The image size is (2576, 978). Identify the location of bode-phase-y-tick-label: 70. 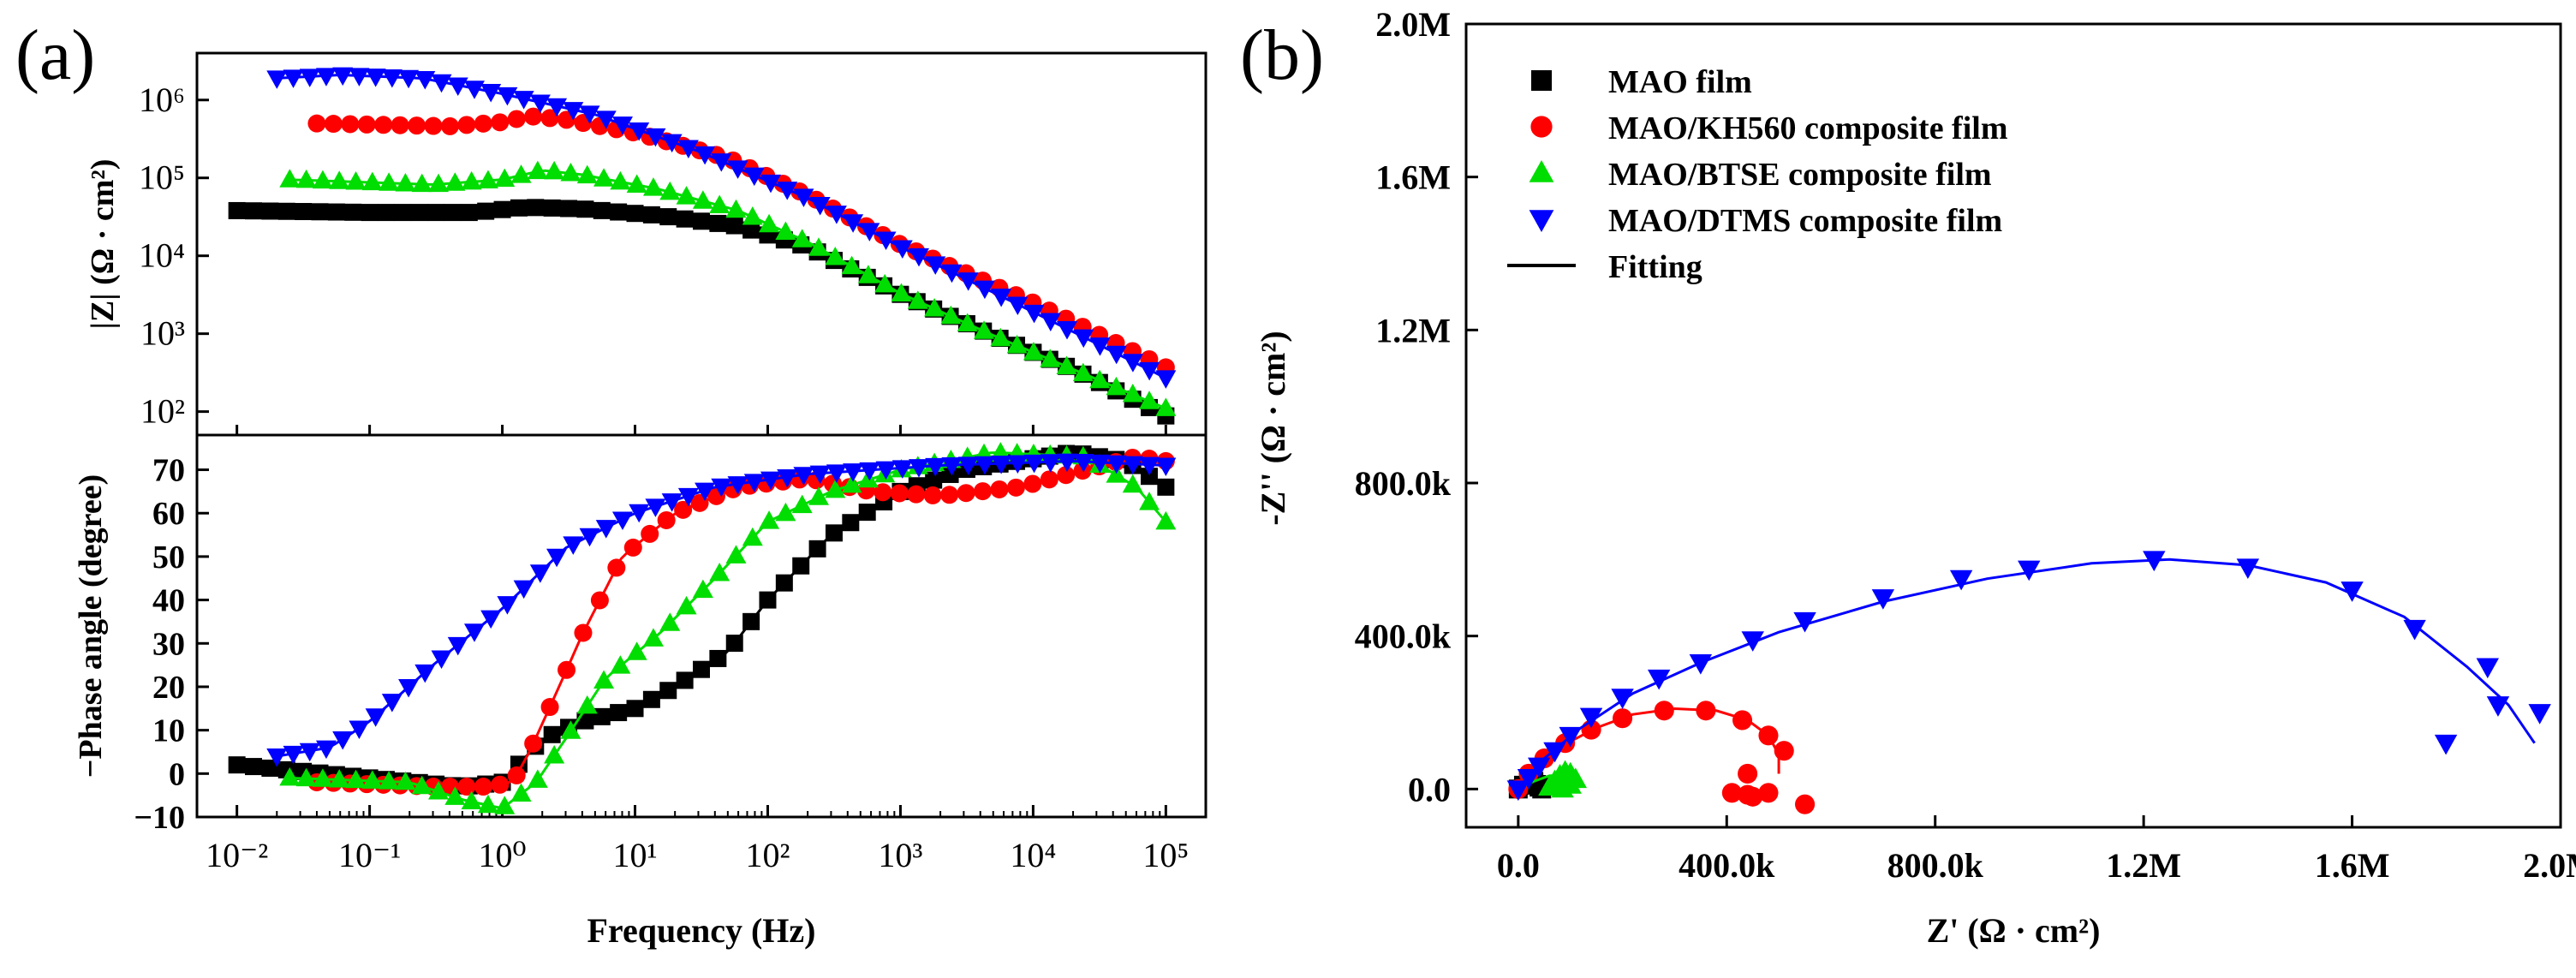
(168, 471).